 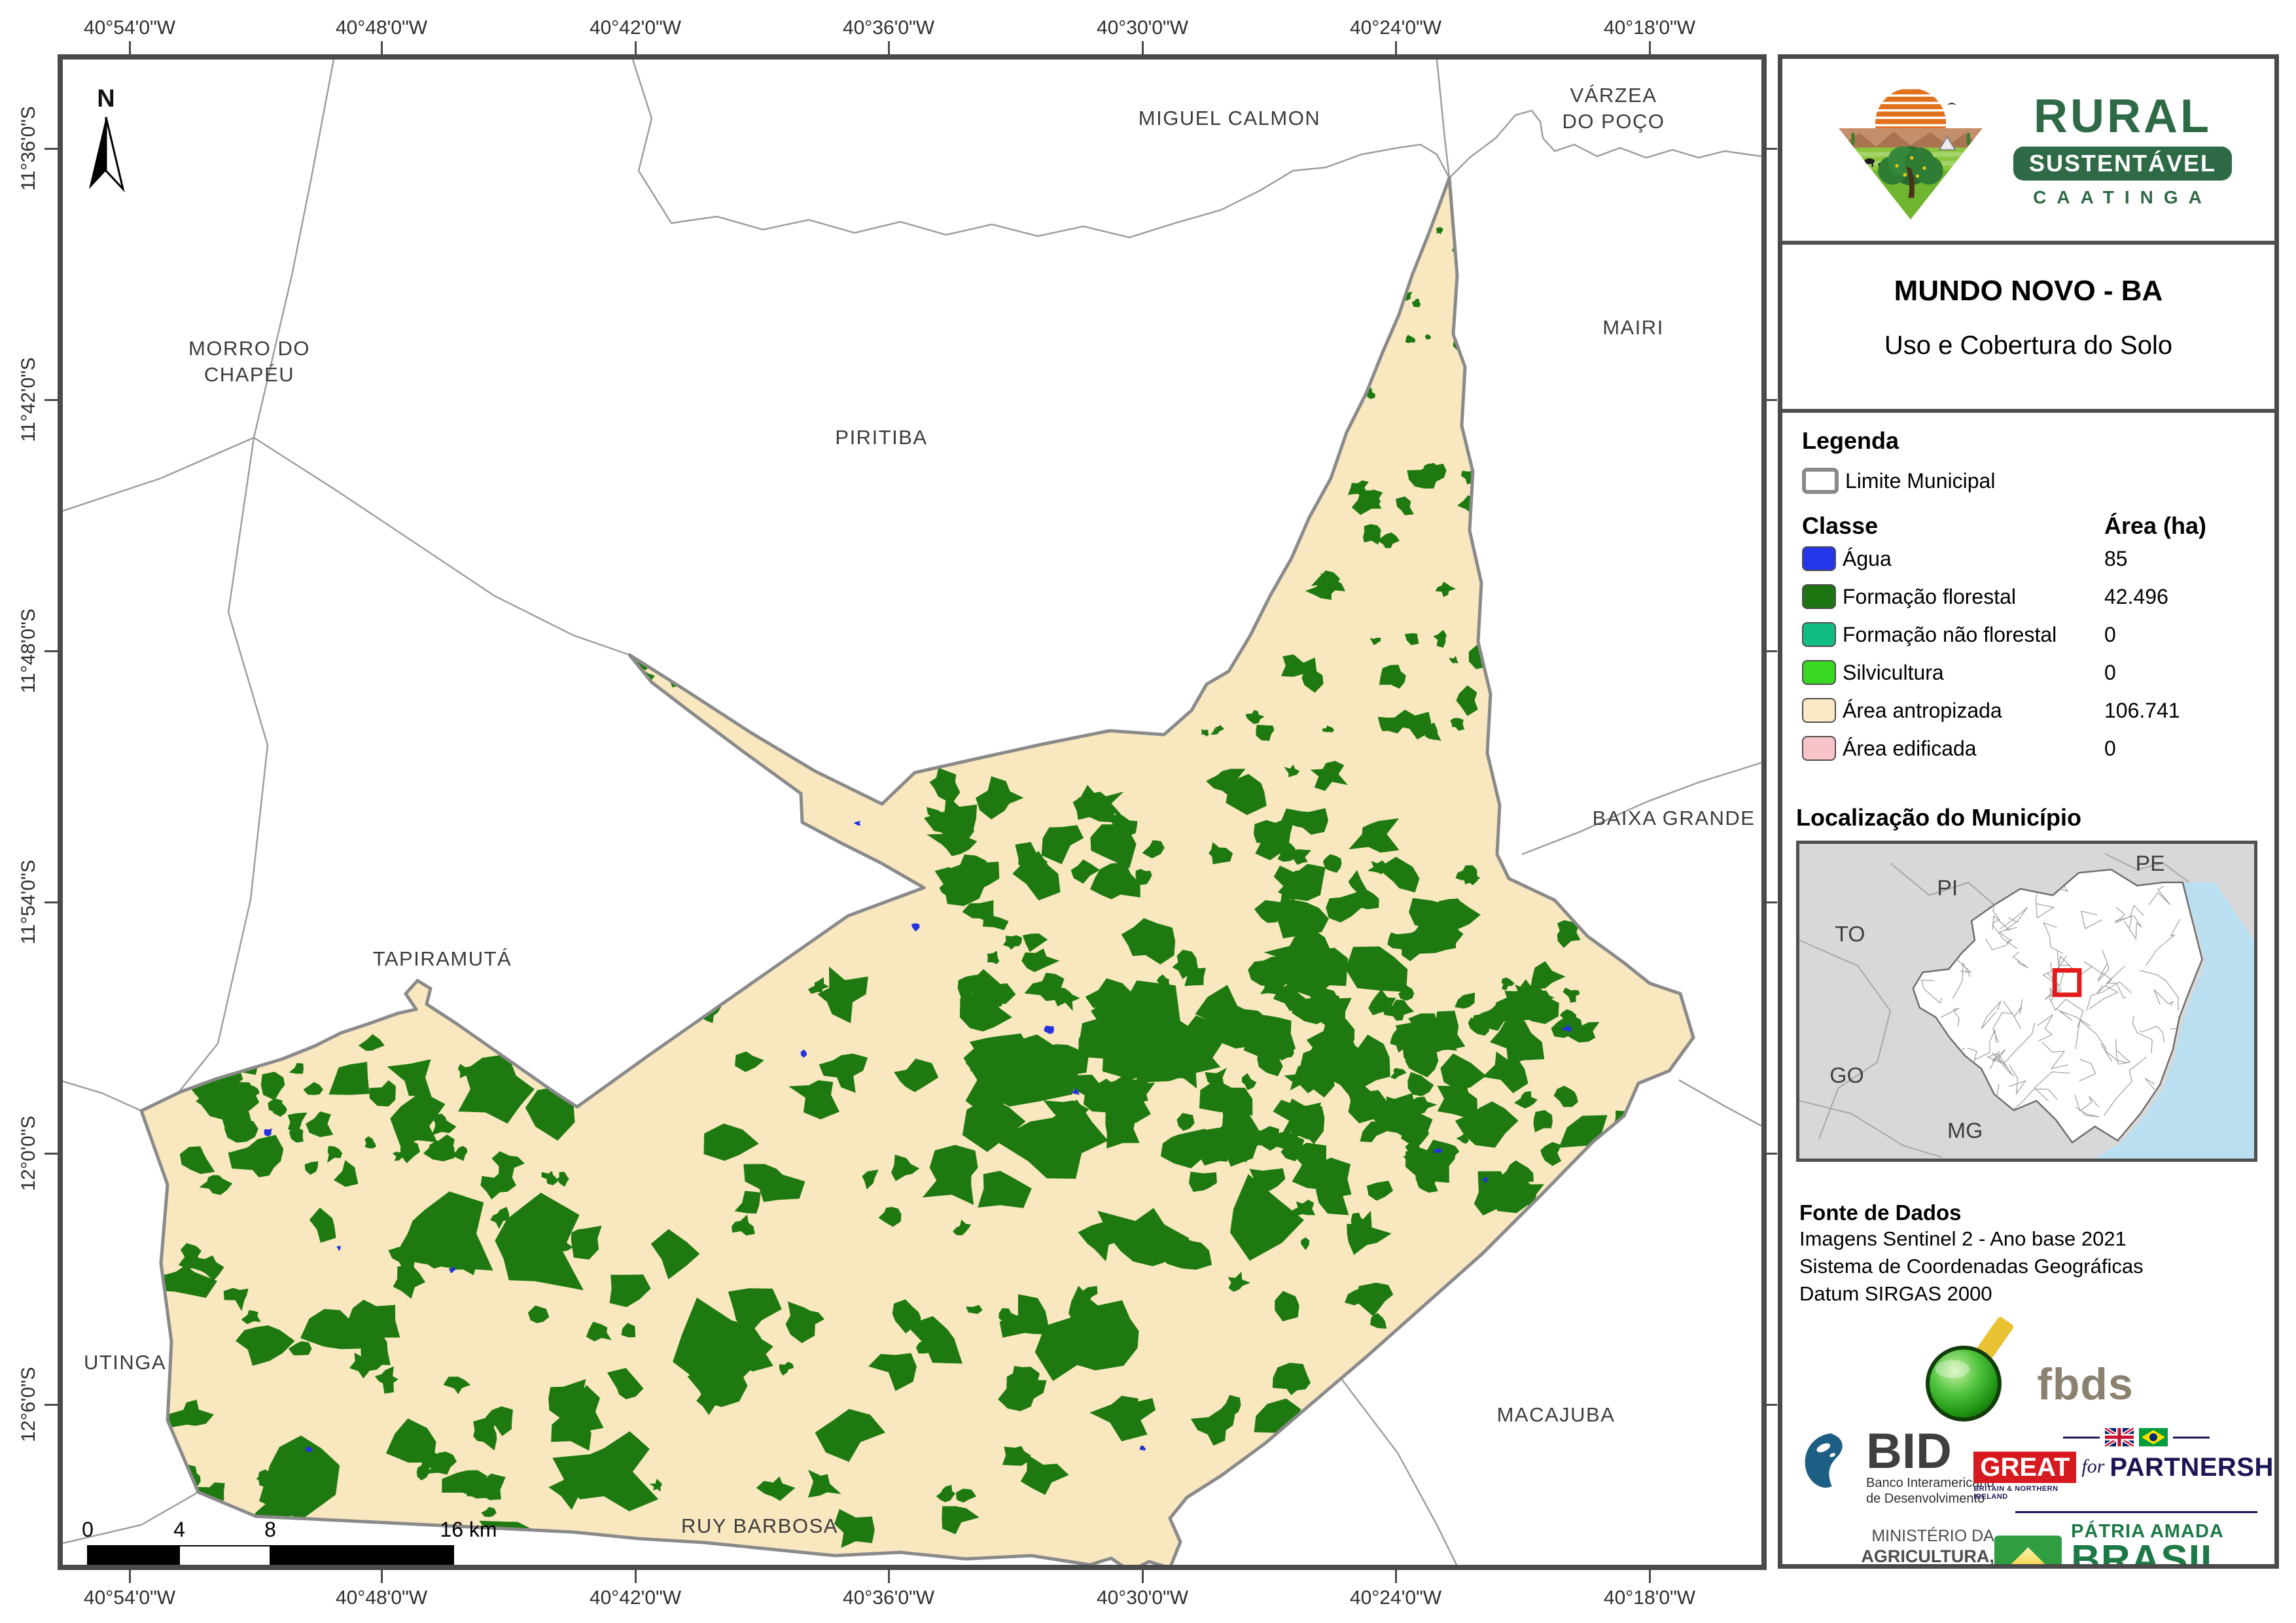 I want to click on legend-row: Área edificada 0, so click(x=2028, y=748).